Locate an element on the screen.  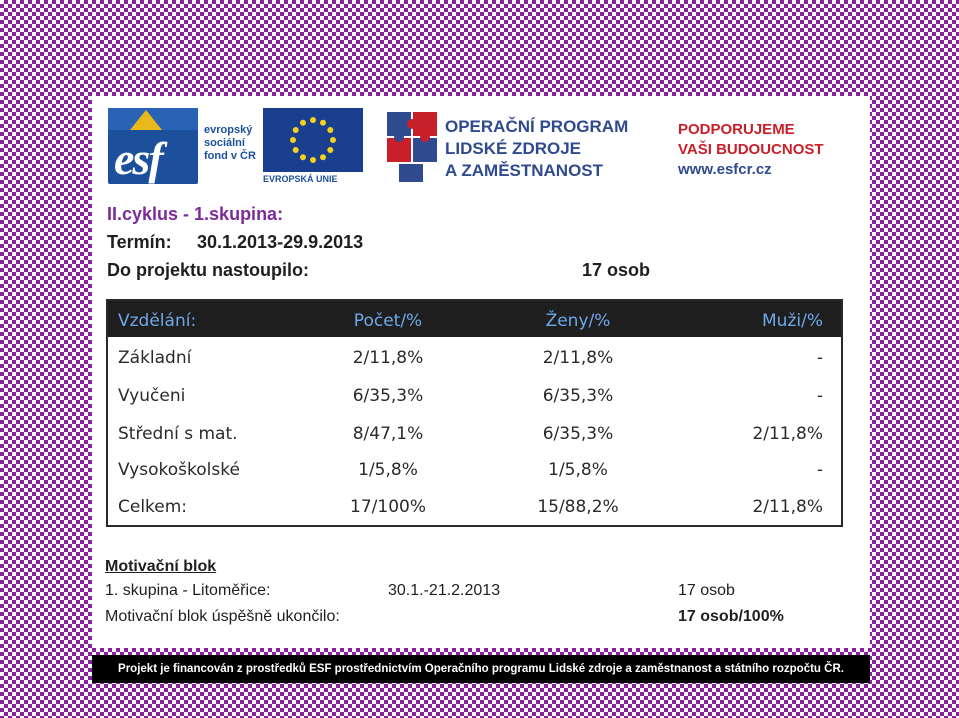
esf-arrow-icon is located at coordinates (146, 120).